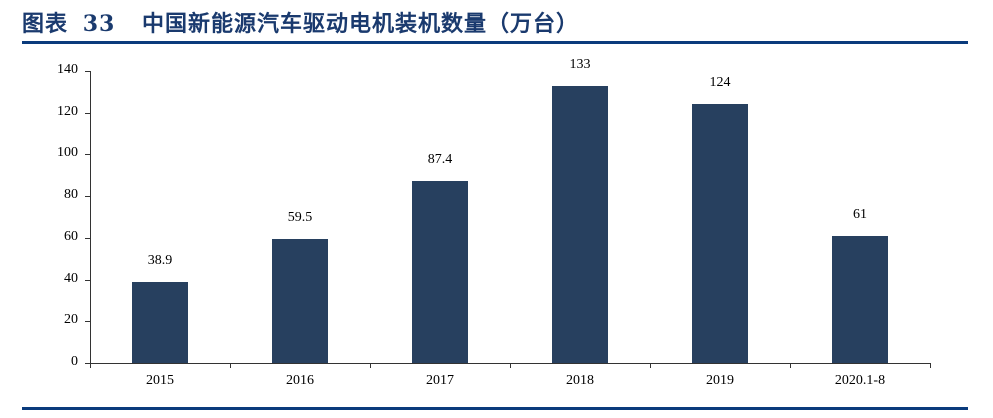 This screenshot has height=418, width=993. I want to click on y-tick-label: 120, so click(67, 111).